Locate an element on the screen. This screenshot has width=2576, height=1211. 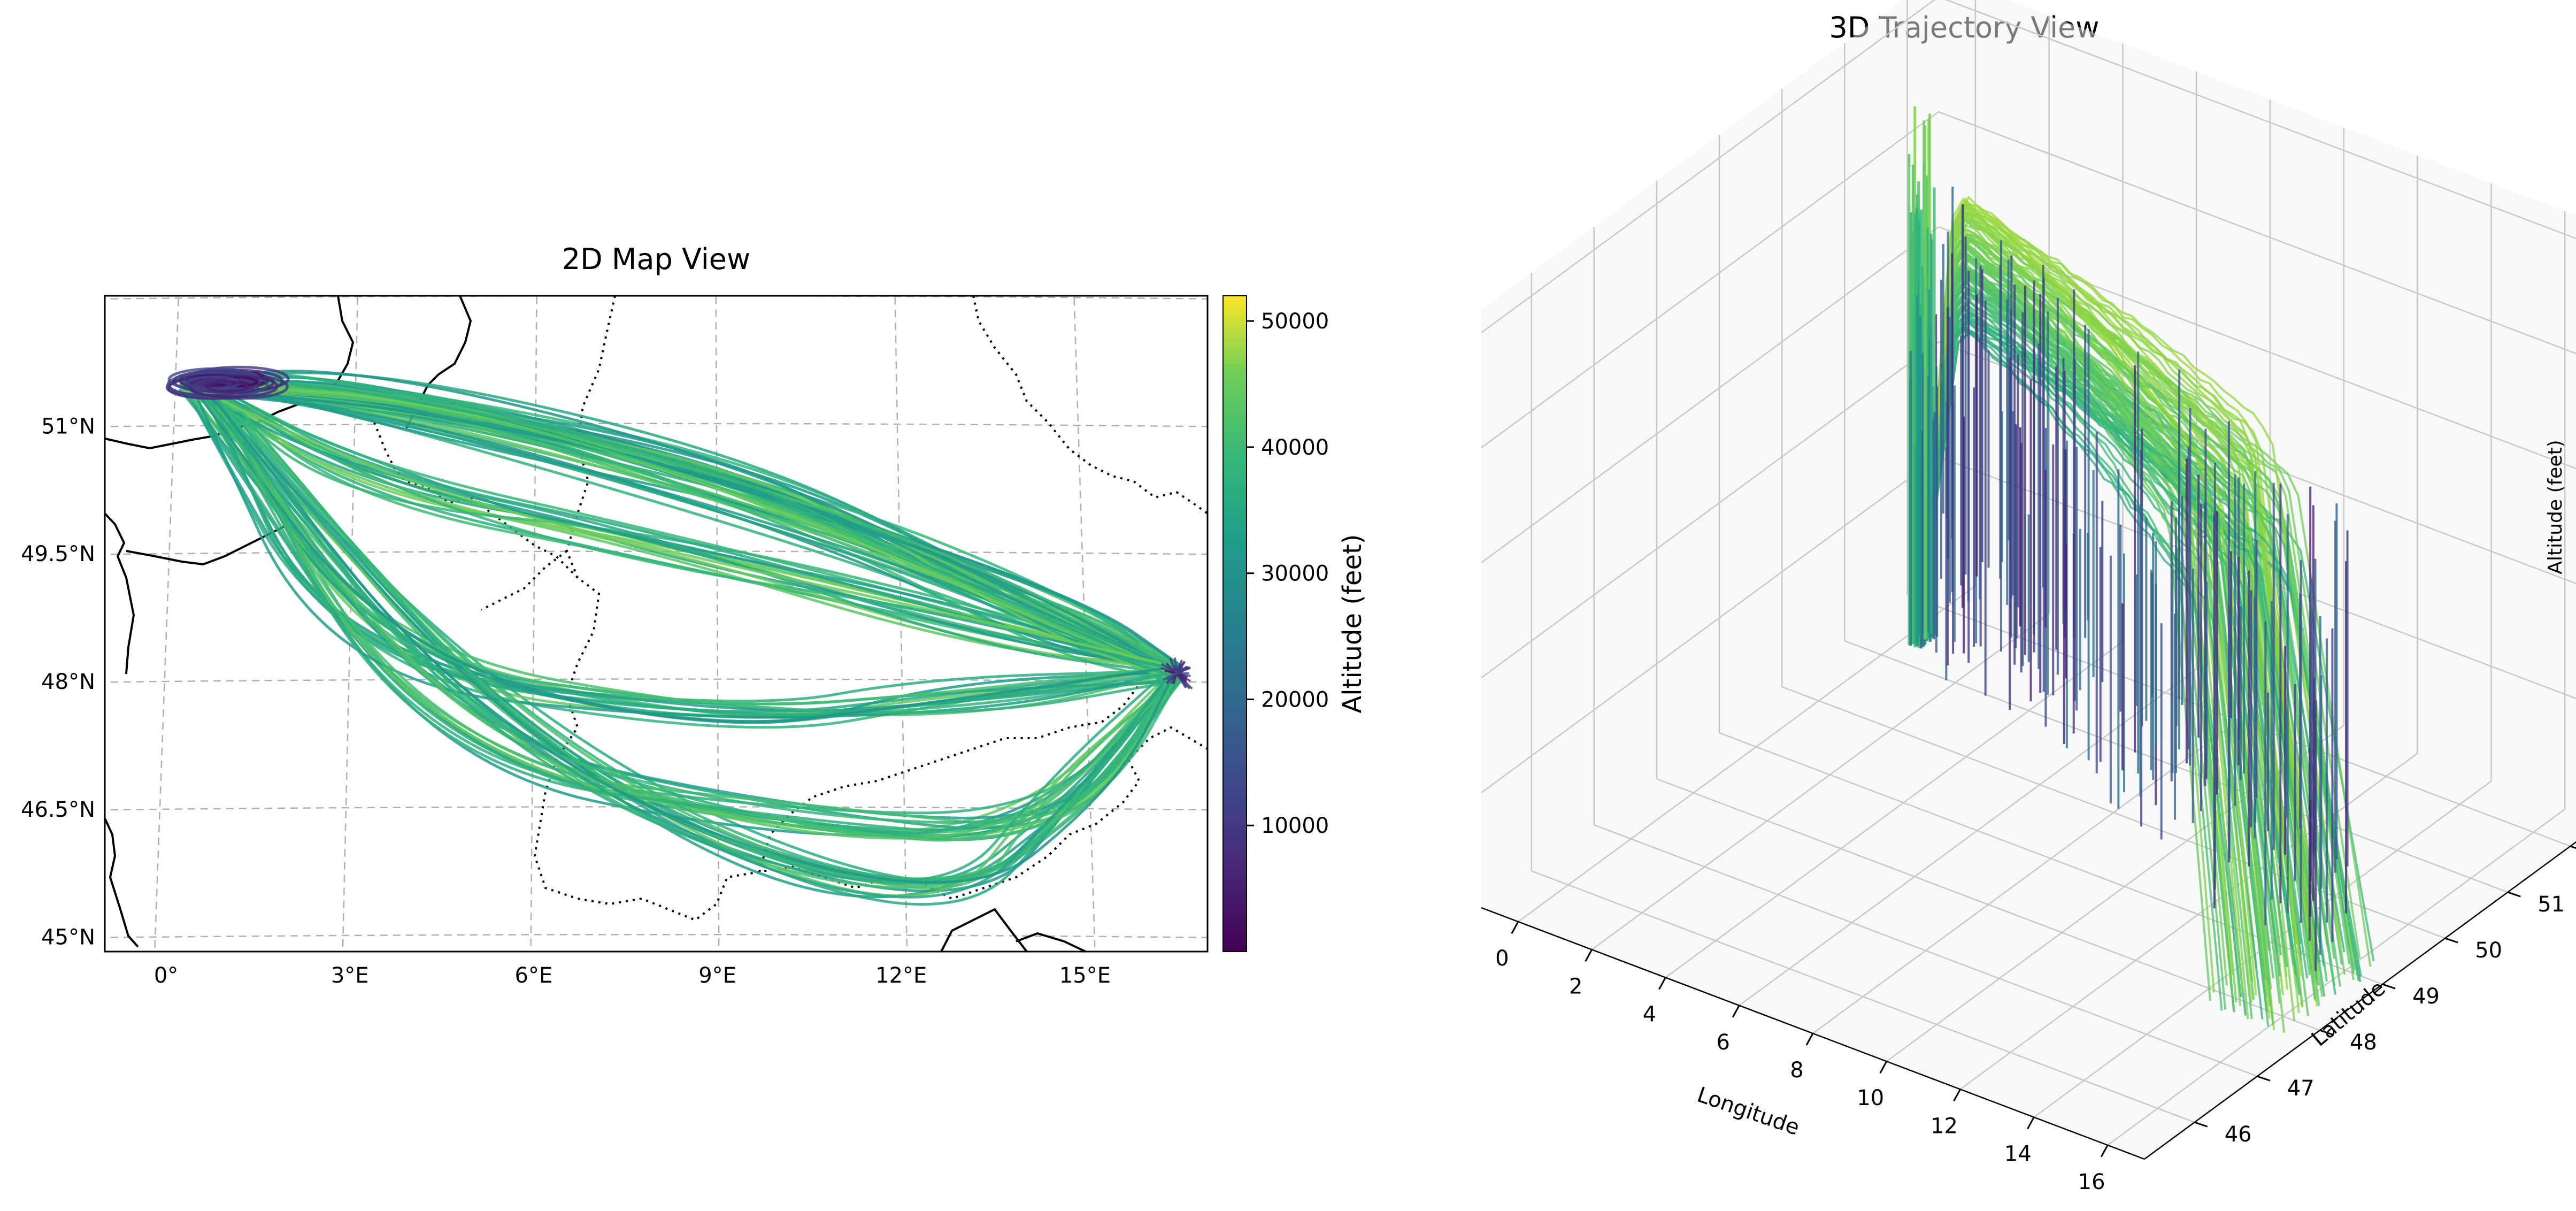
3d-trajectories is located at coordinates (2141, 569).